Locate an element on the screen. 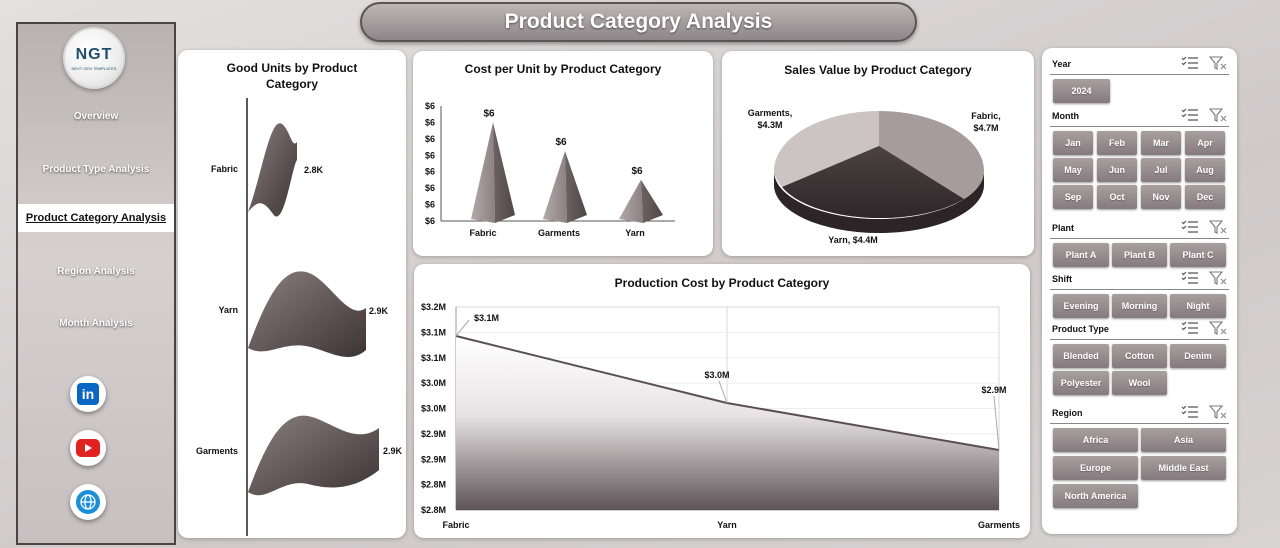 This screenshot has height=548, width=1280. sales-label-yarn: Yarn, $4.4M is located at coordinates (853, 240).